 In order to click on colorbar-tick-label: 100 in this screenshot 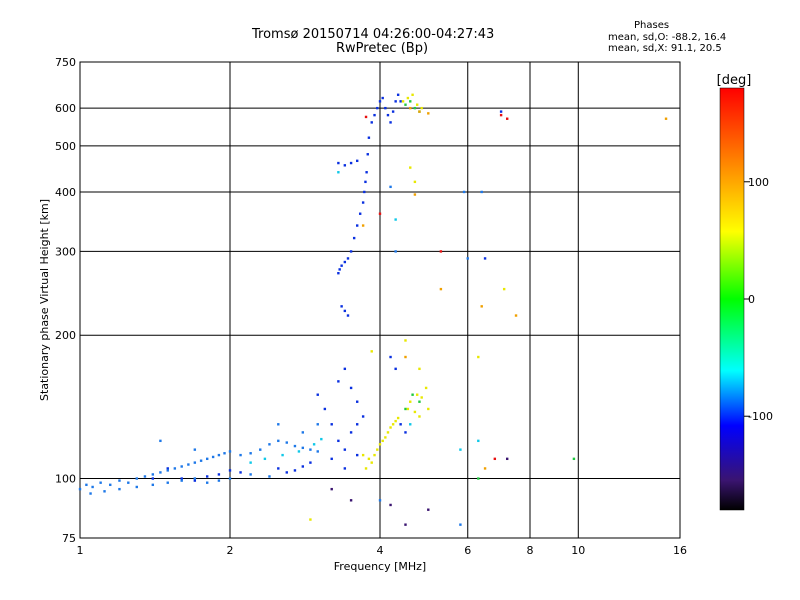, I will do `click(758, 182)`.